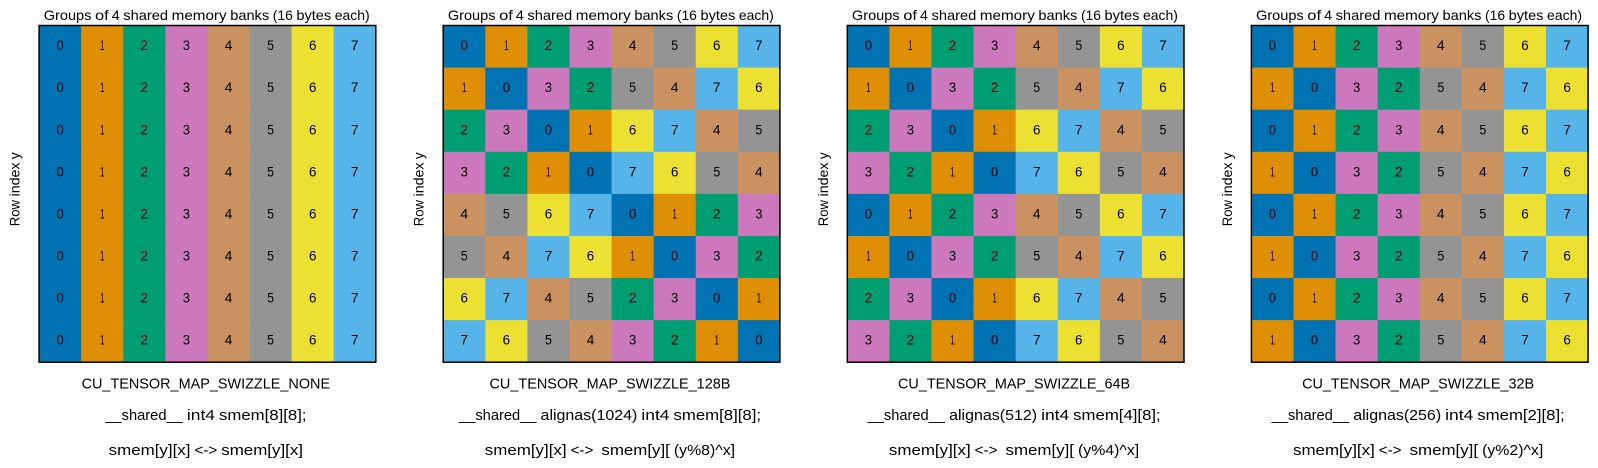  Describe the element at coordinates (263, 416) in the screenshot. I see `svg-text: smem[8][8];` at that location.